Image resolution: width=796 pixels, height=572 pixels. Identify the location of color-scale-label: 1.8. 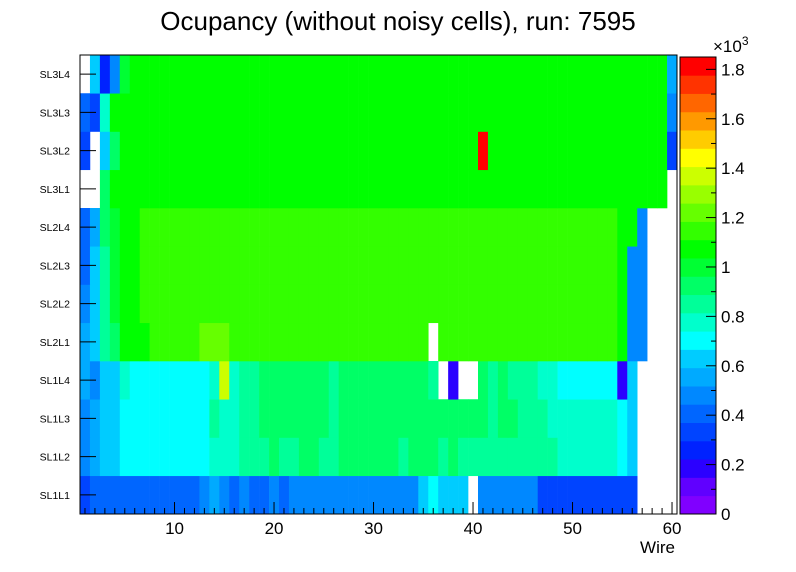
(733, 69).